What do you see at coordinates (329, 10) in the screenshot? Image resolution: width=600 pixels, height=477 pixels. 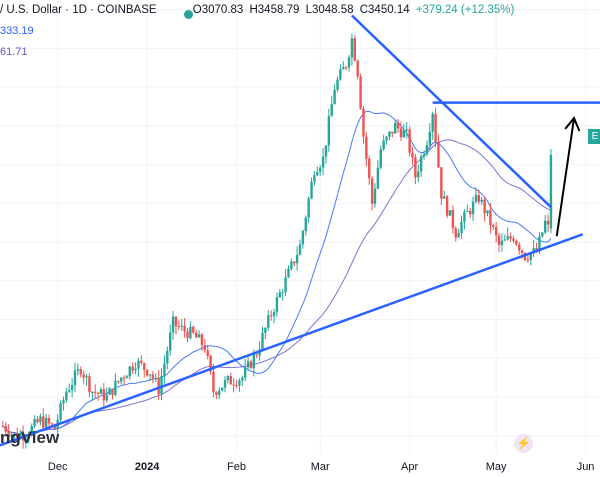 I see `low-value: L3048.58` at bounding box center [329, 10].